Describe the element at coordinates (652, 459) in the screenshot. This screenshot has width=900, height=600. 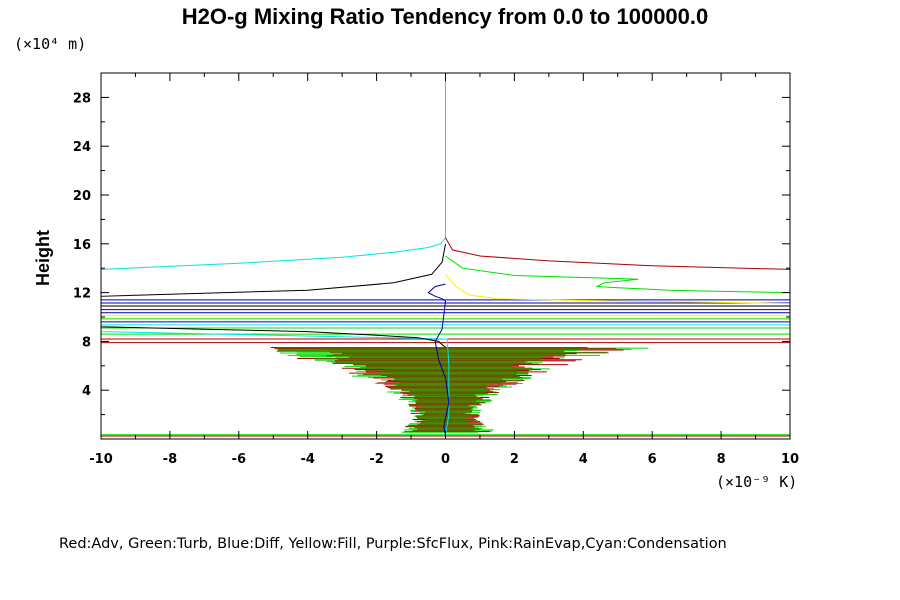
I see `x-tick-label: 6` at that location.